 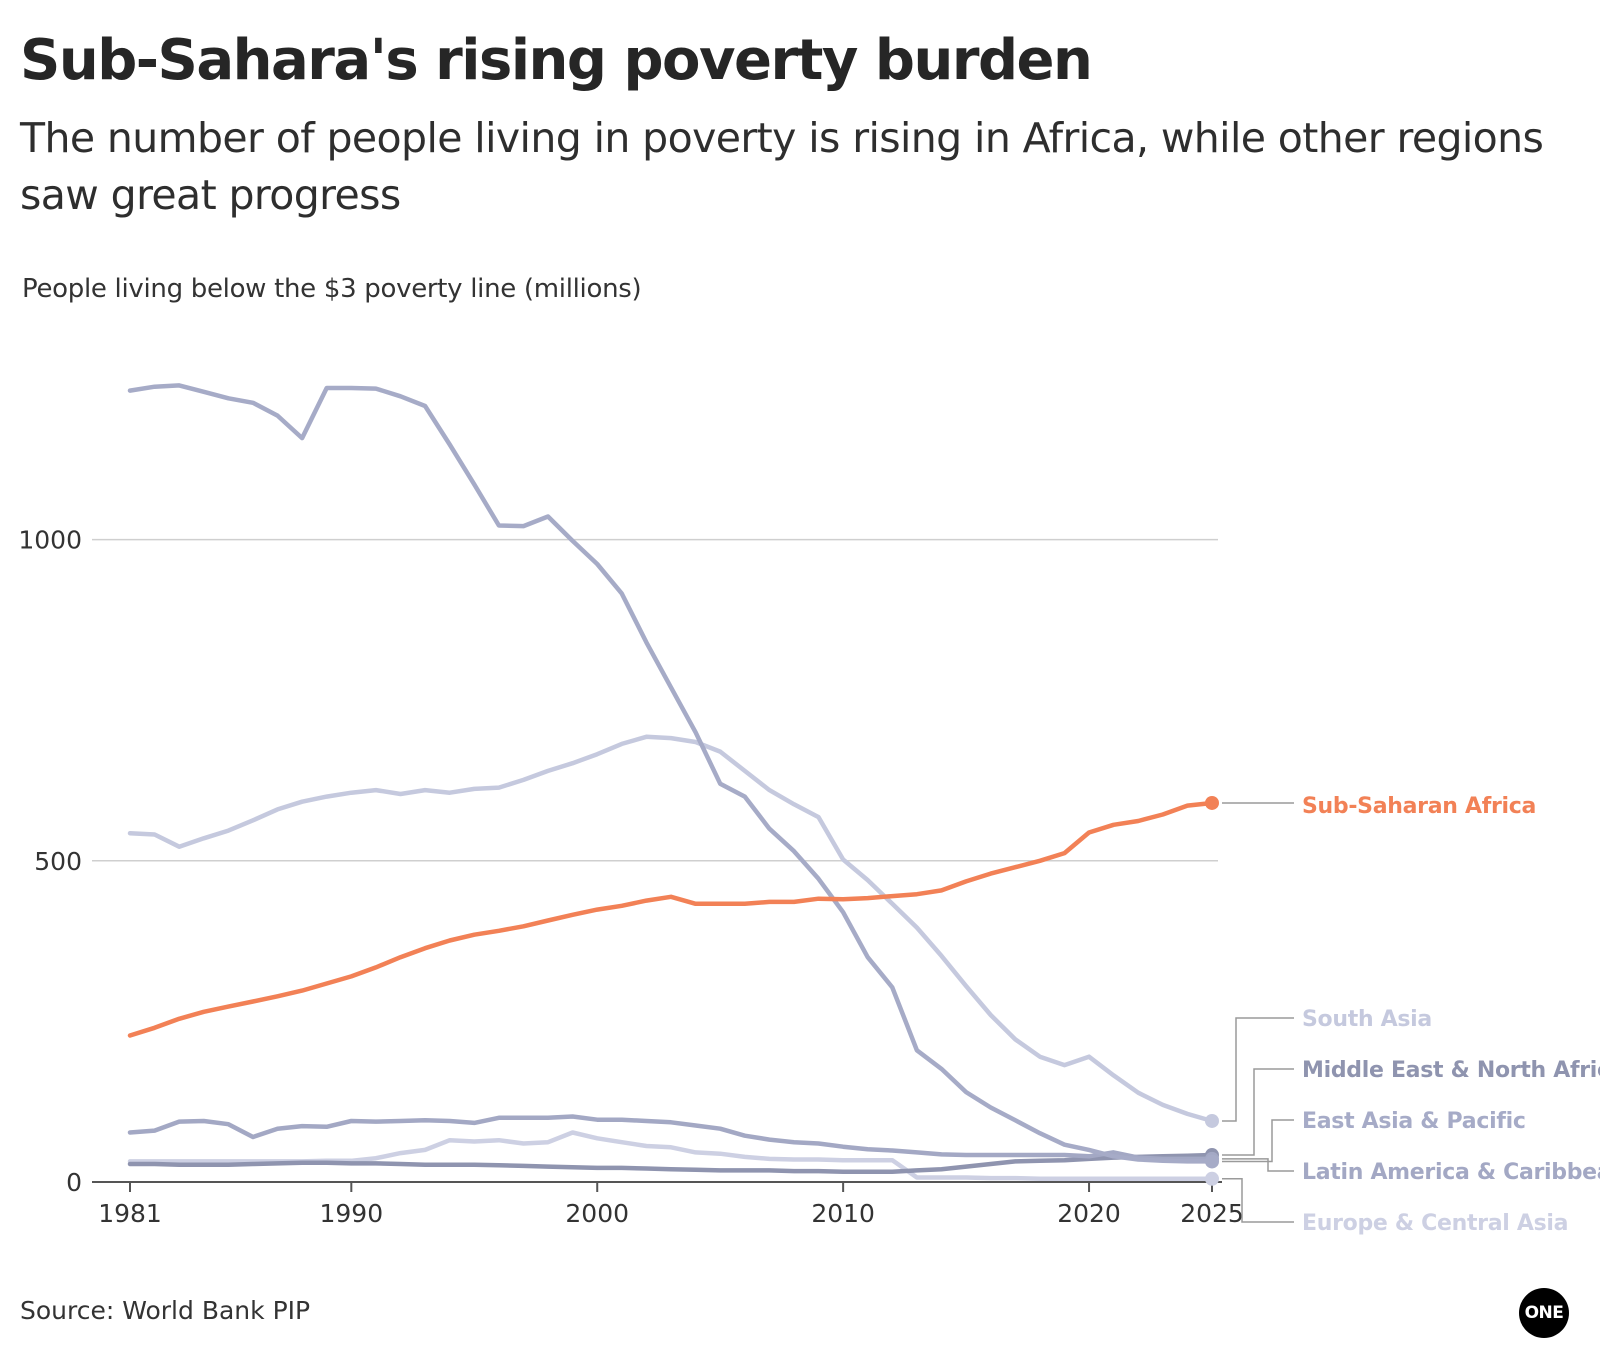 I want to click on leader-line-south-asia, so click(x=1258, y=1069).